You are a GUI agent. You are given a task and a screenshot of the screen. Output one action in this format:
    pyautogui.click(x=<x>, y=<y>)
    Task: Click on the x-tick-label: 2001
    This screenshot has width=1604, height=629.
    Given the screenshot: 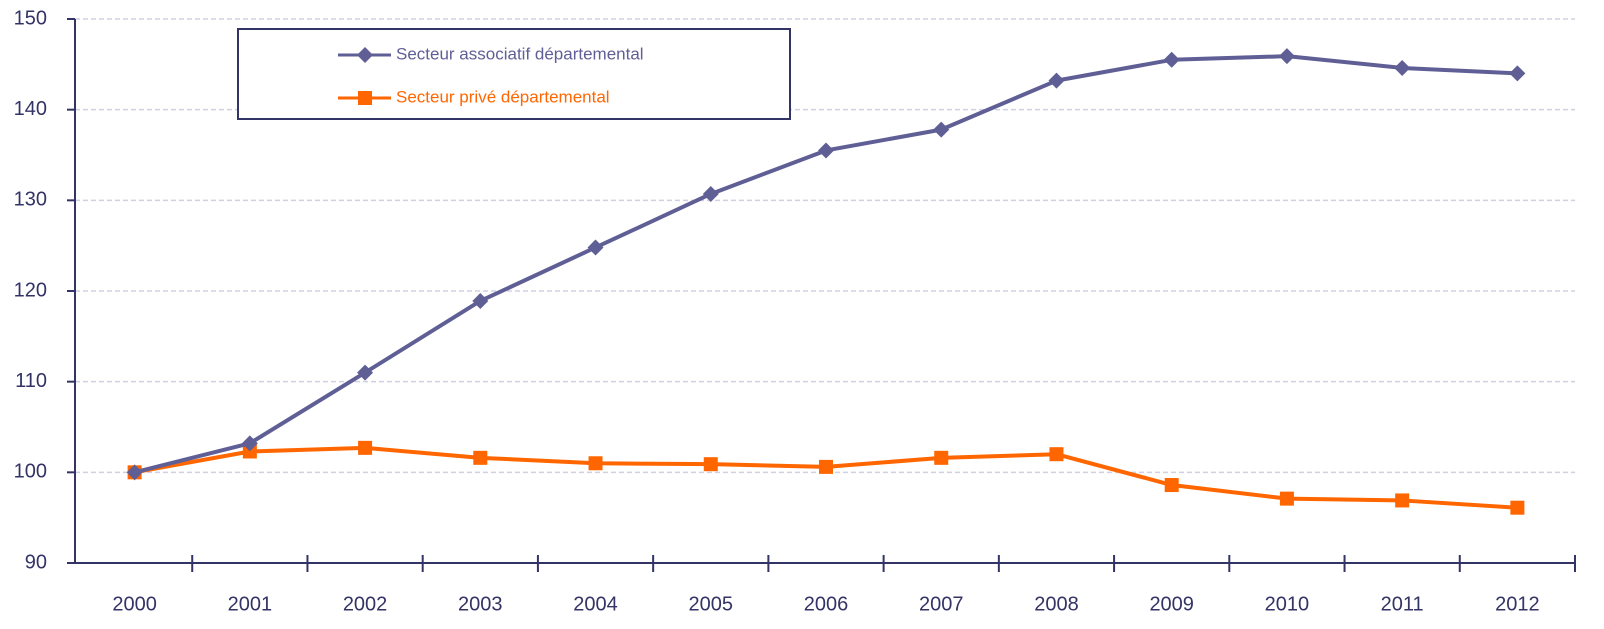 What is the action you would take?
    pyautogui.click(x=250, y=604)
    